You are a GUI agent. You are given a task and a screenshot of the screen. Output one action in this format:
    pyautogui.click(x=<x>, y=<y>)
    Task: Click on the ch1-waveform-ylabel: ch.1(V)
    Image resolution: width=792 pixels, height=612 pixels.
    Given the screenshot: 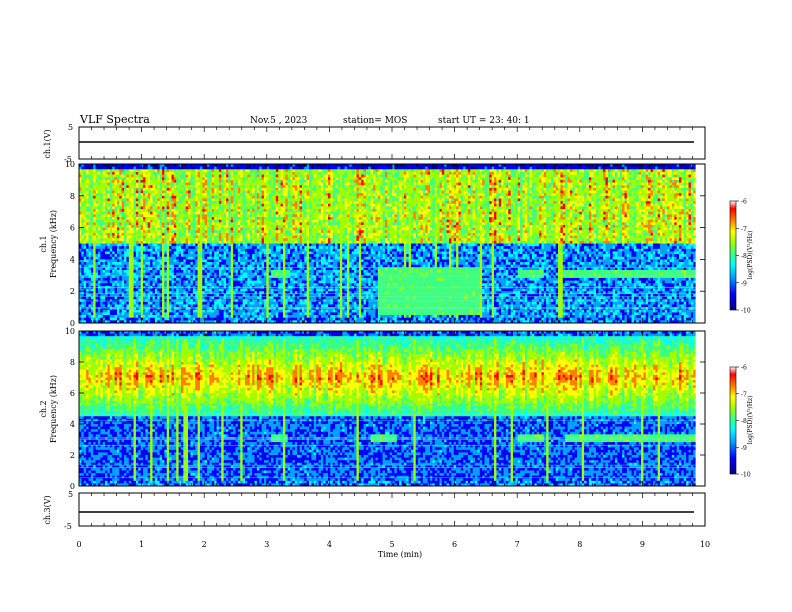 What is the action you would take?
    pyautogui.click(x=47, y=143)
    